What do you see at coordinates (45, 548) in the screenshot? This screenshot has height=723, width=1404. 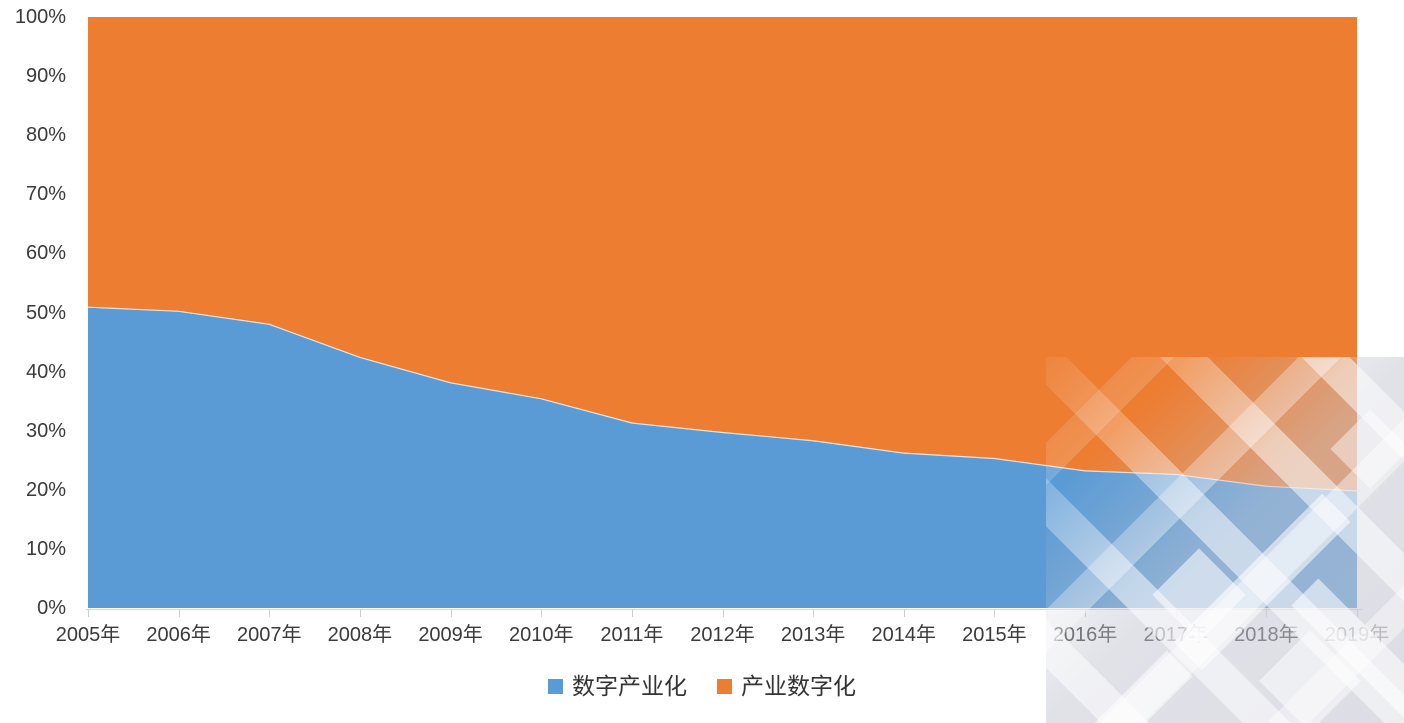 I see `y-tick-label: 10%` at bounding box center [45, 548].